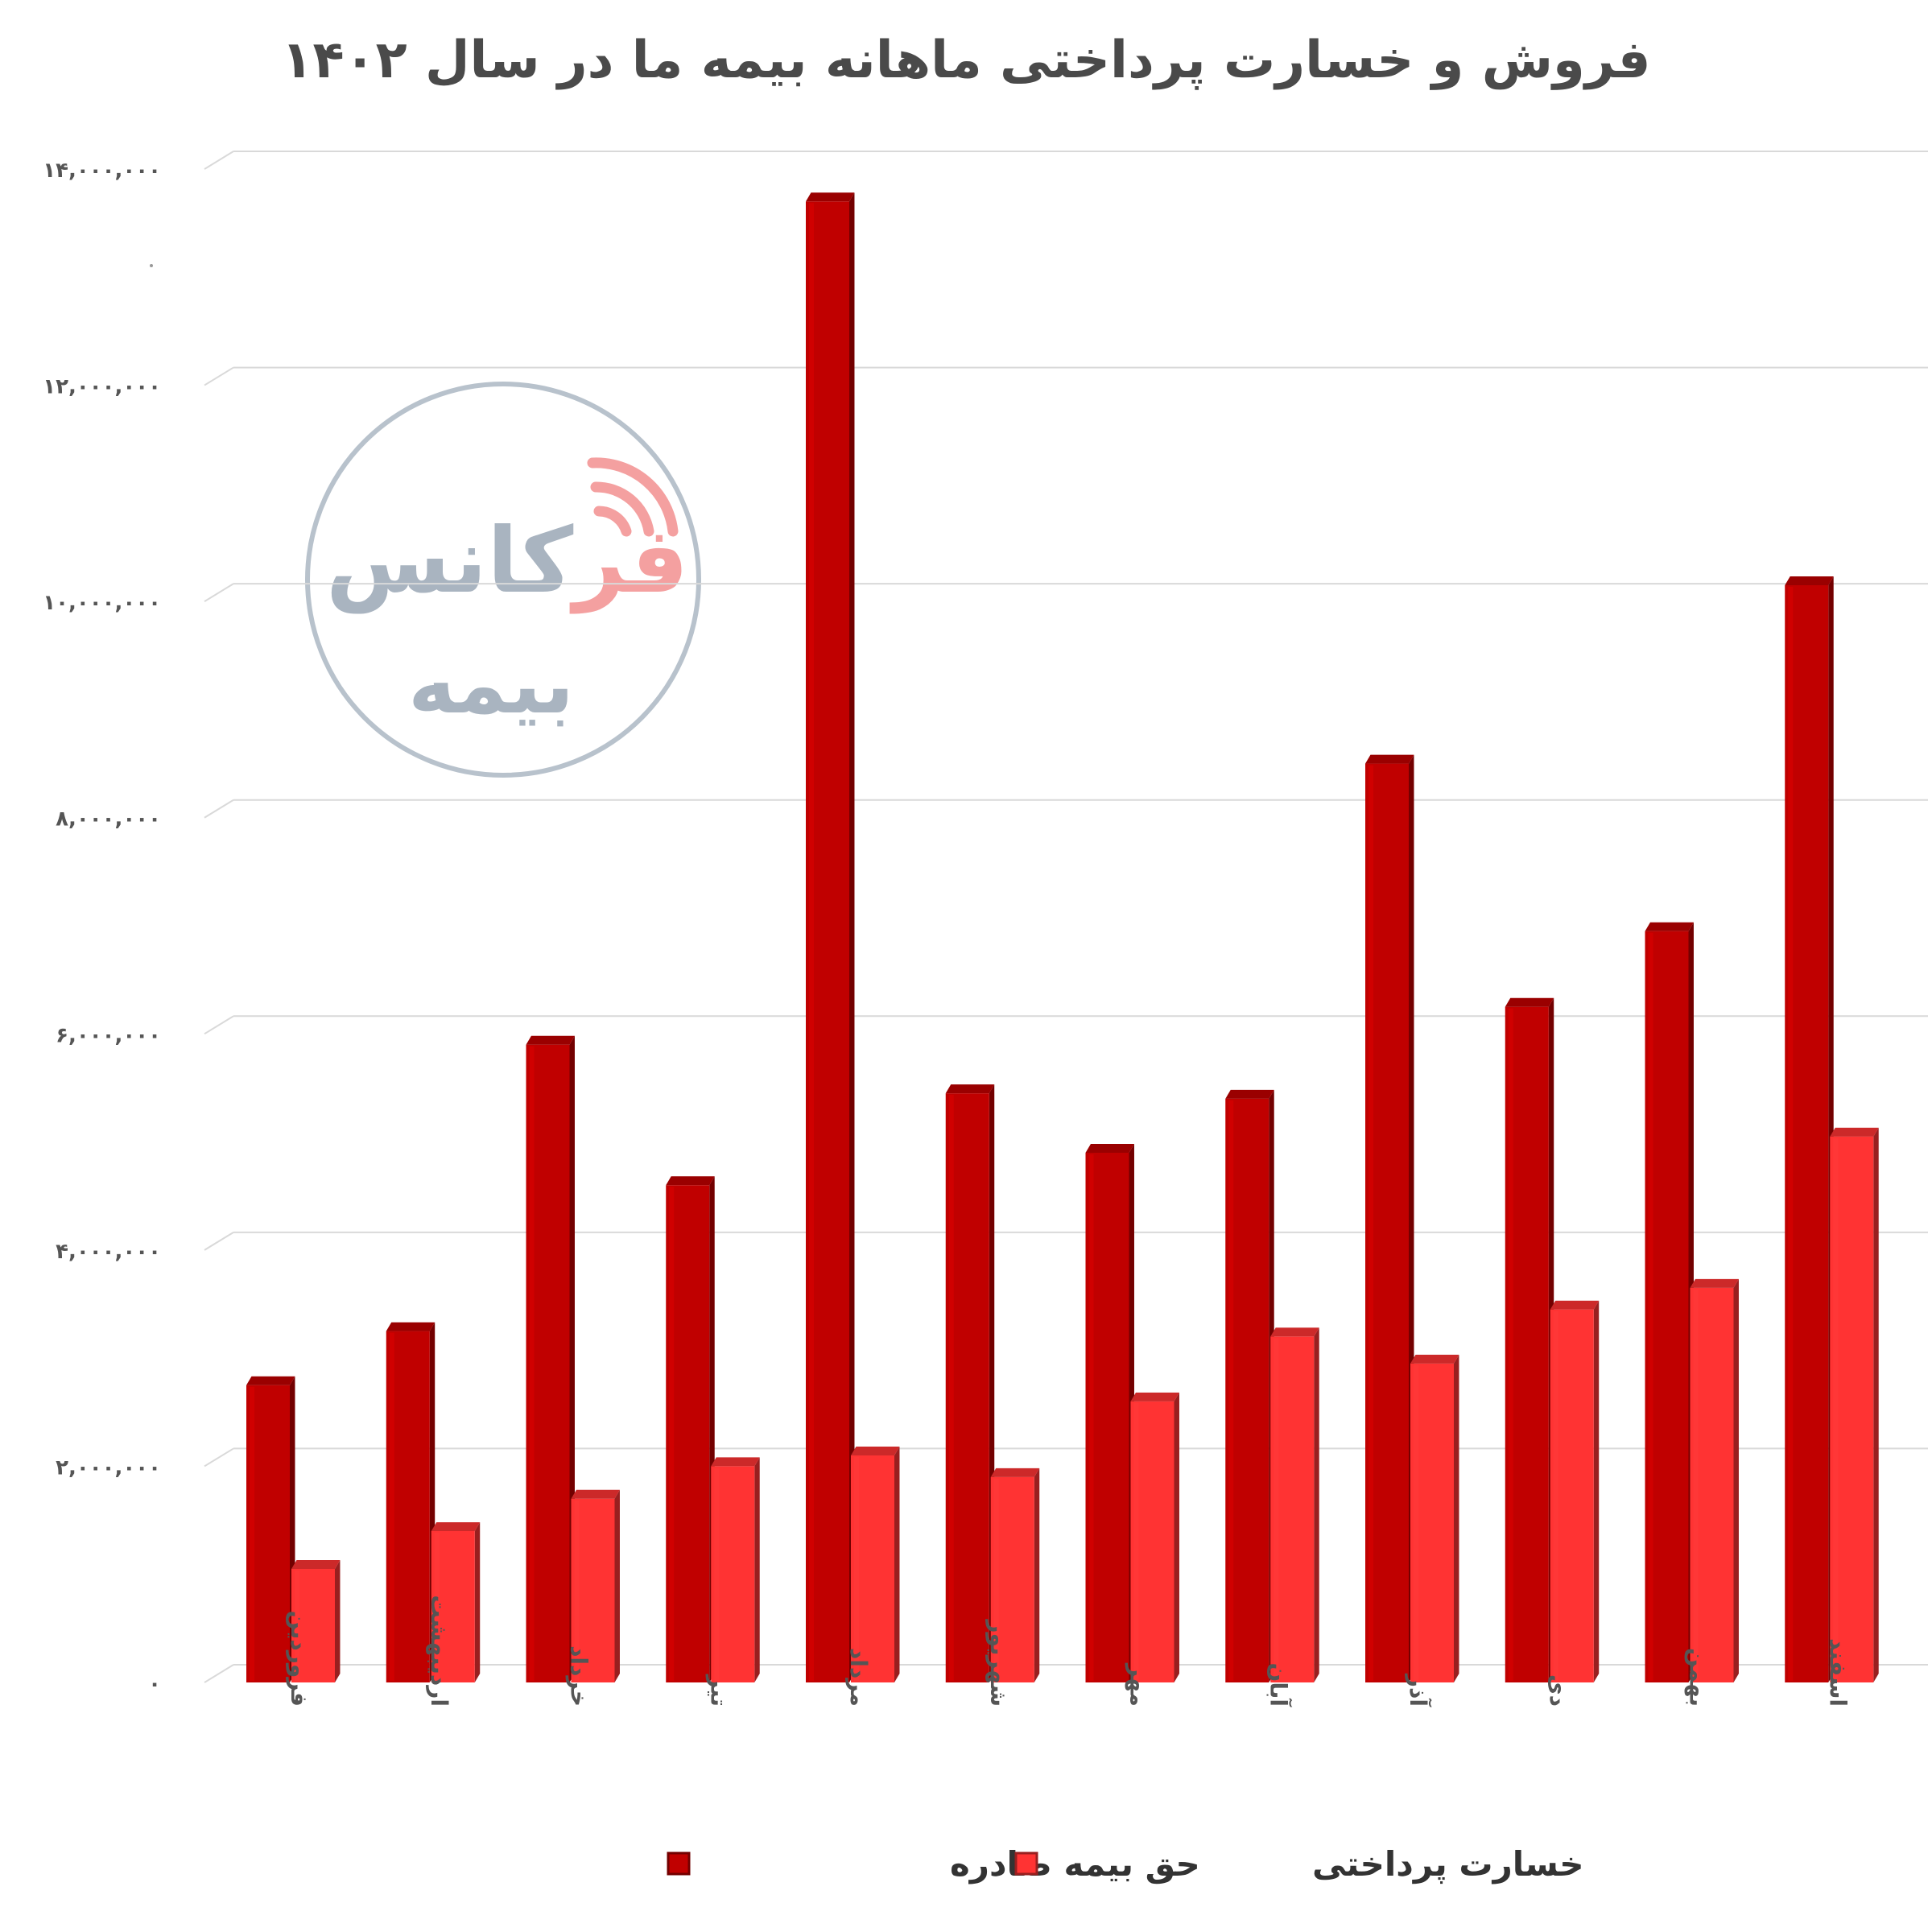 This screenshot has width=1932, height=1932. Describe the element at coordinates (858, 1677) in the screenshot. I see `x-tick-label: مرداد` at that location.